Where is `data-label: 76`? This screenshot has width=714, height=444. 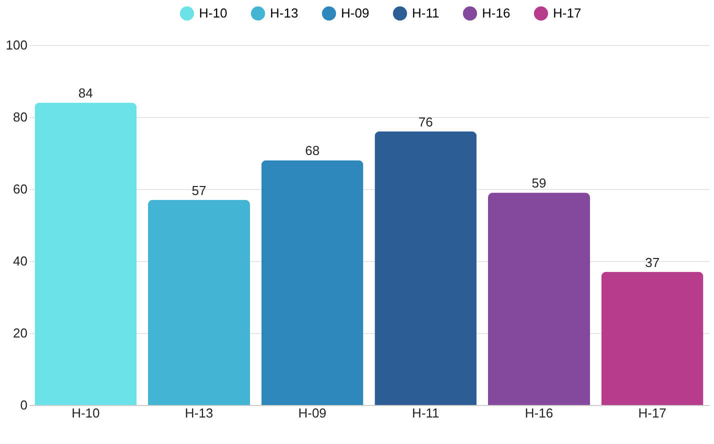 data-label: 76 is located at coordinates (425, 122).